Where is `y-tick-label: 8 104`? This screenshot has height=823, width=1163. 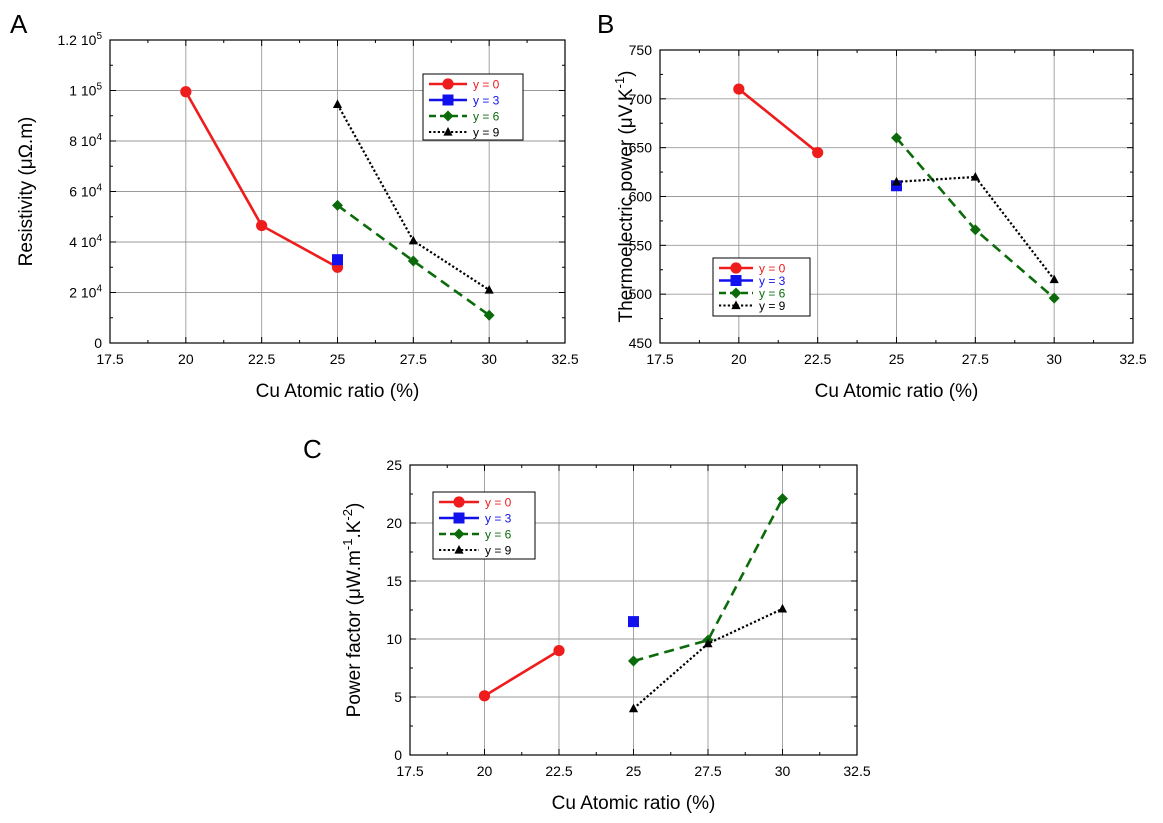
y-tick-label: 8 104 is located at coordinates (85, 140).